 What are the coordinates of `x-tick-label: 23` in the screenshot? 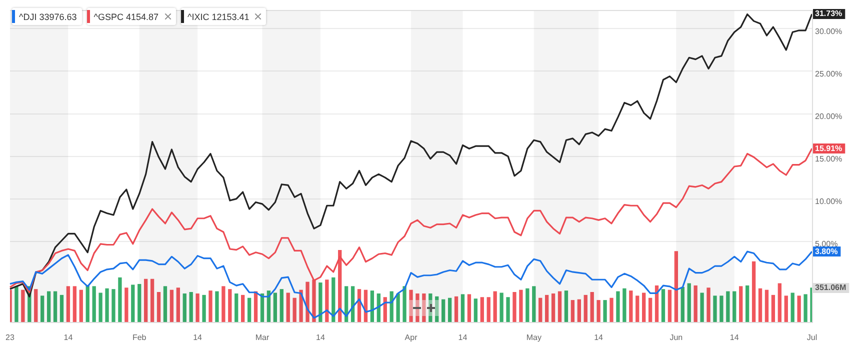 It's located at (10, 337).